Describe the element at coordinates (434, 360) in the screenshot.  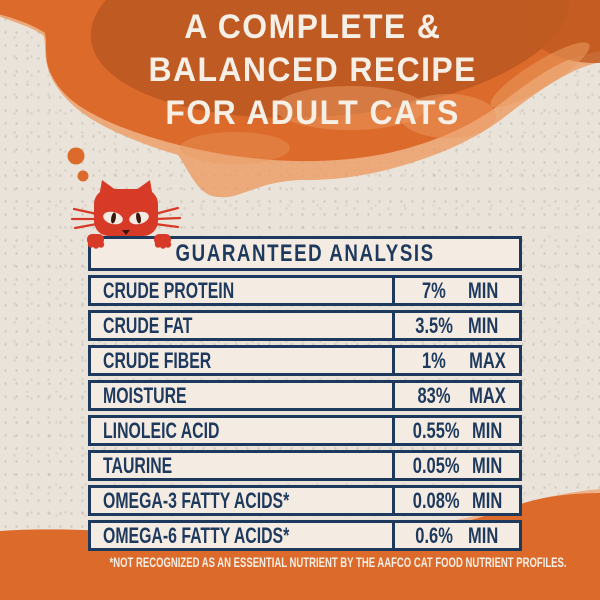
I see `nutrient-value: 1%` at that location.